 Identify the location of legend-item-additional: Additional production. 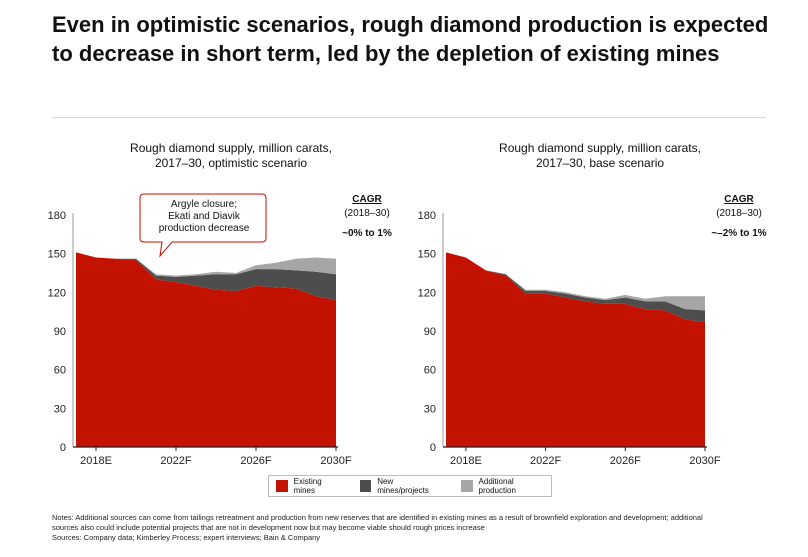
(505, 486).